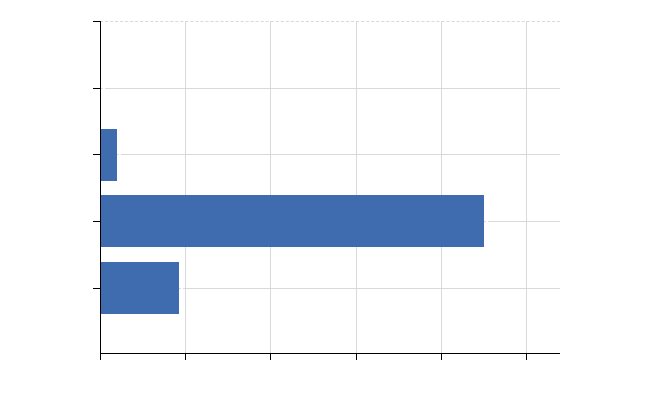  What do you see at coordinates (330, 21) in the screenshot?
I see `plot-top-border` at bounding box center [330, 21].